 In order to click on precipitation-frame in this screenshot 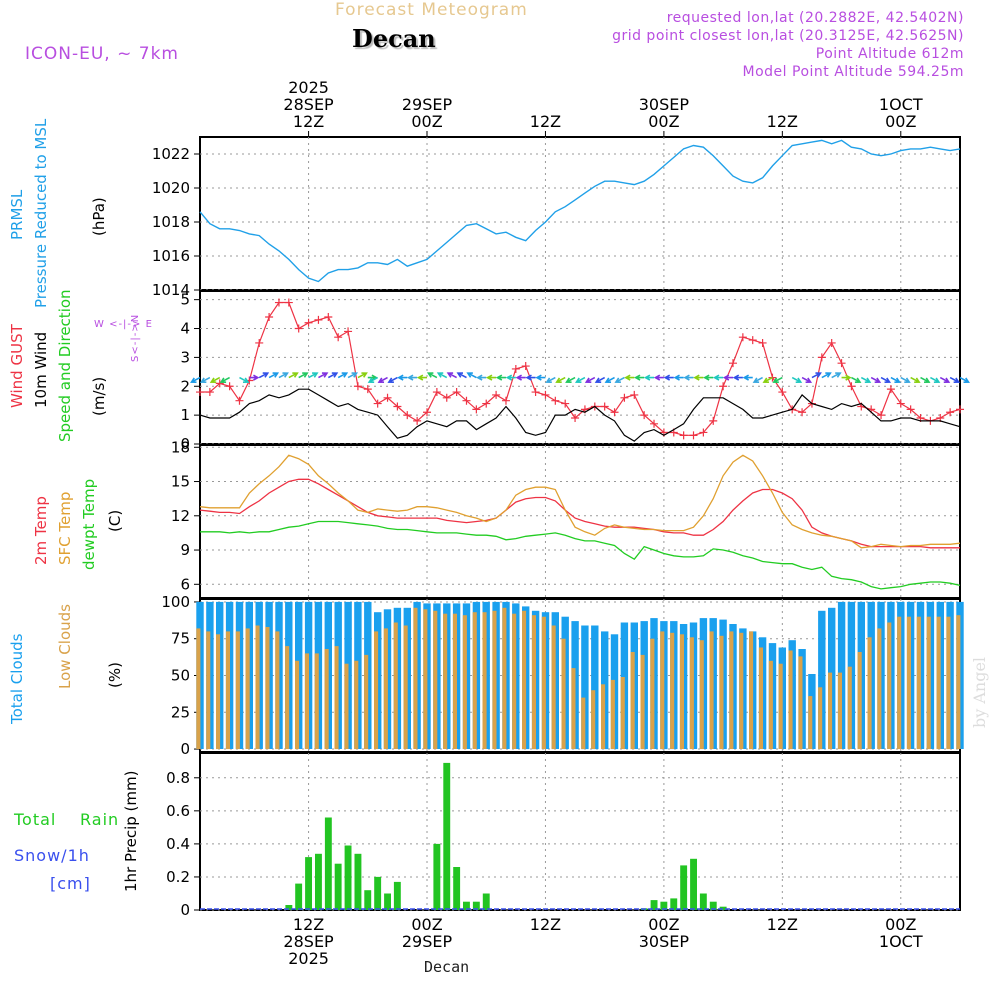, I will do `click(580, 831)`.